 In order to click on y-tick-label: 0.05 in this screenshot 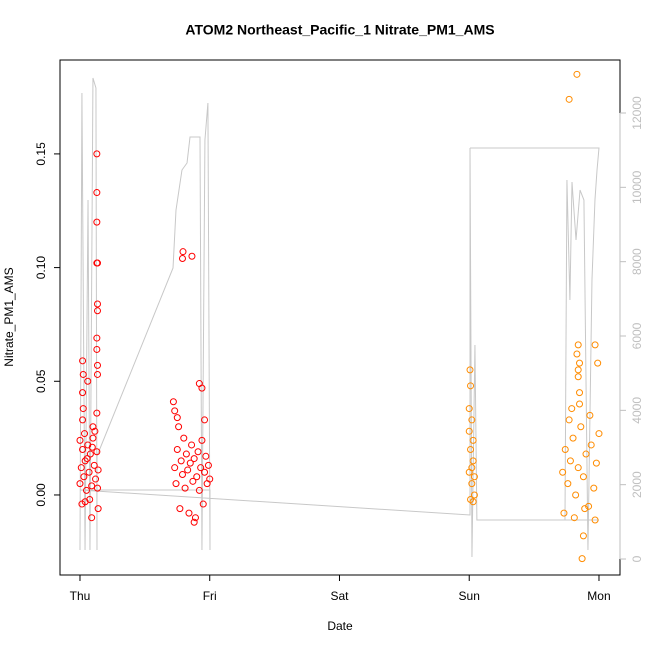, I will do `click(41, 381)`.